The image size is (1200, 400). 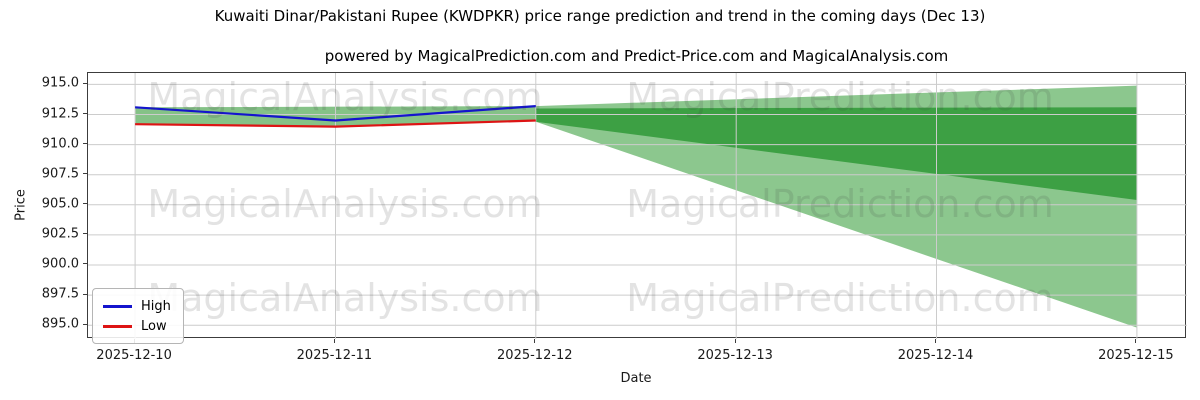 I want to click on legend-box: High Low, so click(x=138, y=316).